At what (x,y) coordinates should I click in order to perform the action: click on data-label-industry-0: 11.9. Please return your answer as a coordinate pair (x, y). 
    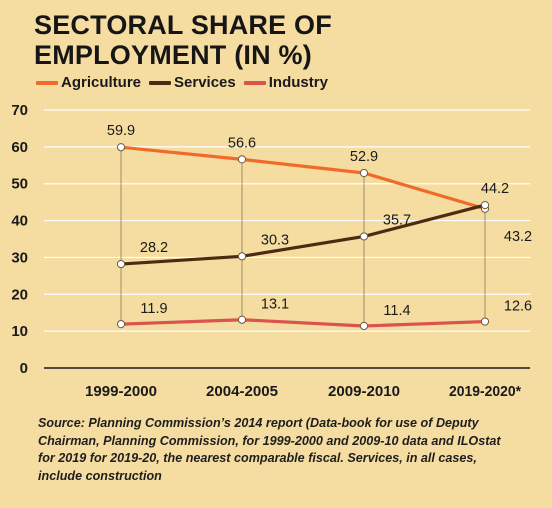
    Looking at the image, I should click on (153, 309).